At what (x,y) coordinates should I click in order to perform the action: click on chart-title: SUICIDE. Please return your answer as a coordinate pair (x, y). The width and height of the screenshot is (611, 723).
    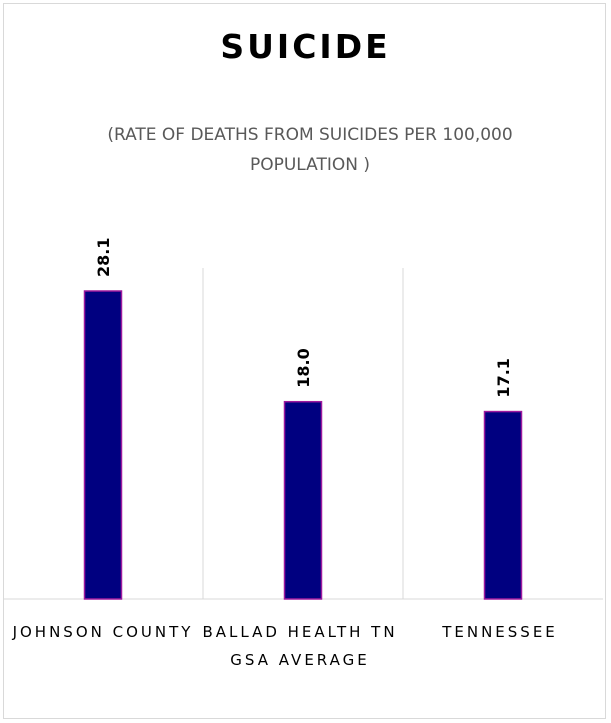
    Looking at the image, I should click on (305, 46).